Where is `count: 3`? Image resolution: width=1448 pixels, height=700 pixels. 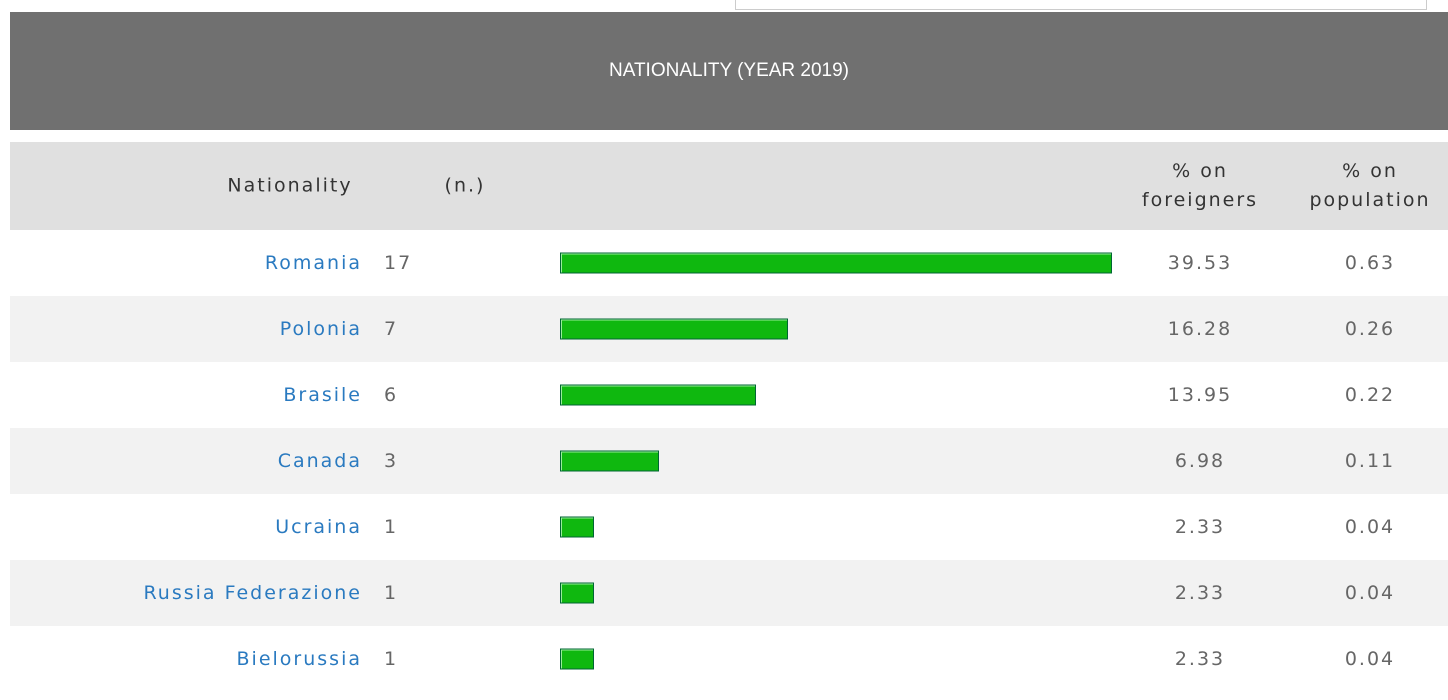 count: 3 is located at coordinates (391, 461).